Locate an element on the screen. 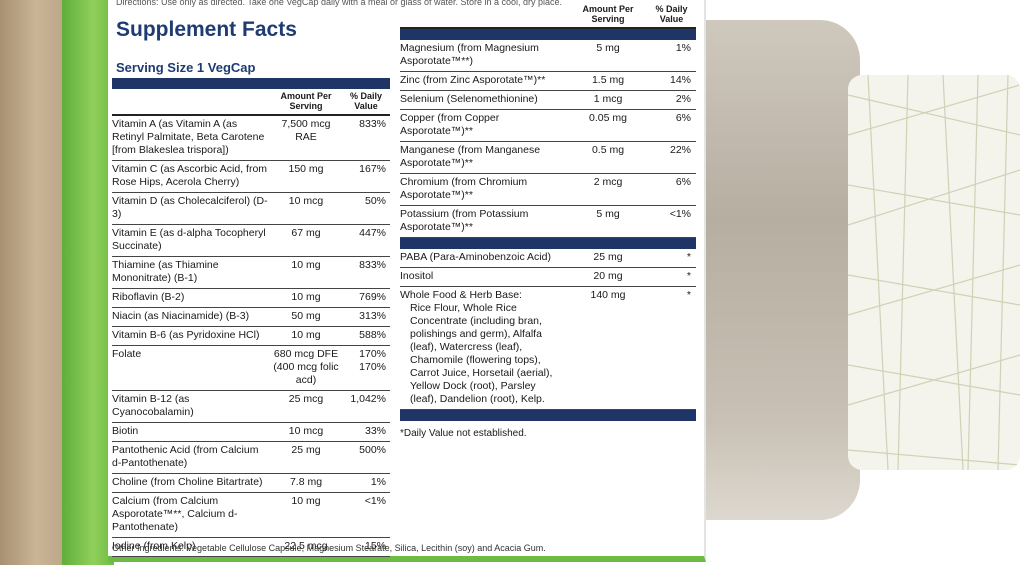 The image size is (1024, 565). nutrient-dv: 769% is located at coordinates (372, 297).